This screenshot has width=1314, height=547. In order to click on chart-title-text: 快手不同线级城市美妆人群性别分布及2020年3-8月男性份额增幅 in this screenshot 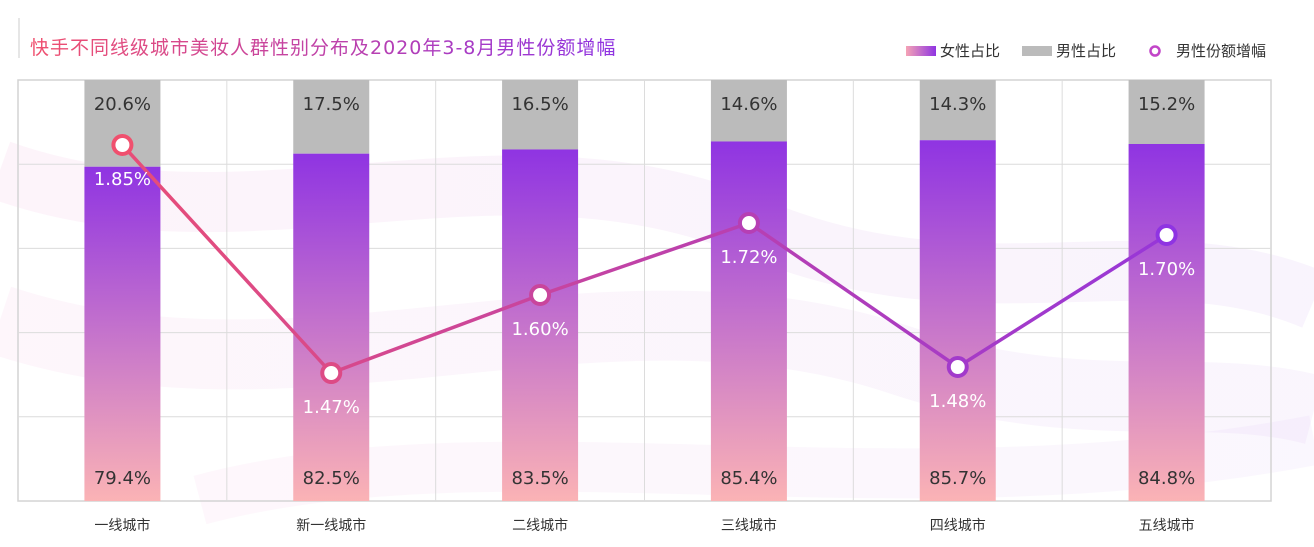, I will do `click(323, 48)`.